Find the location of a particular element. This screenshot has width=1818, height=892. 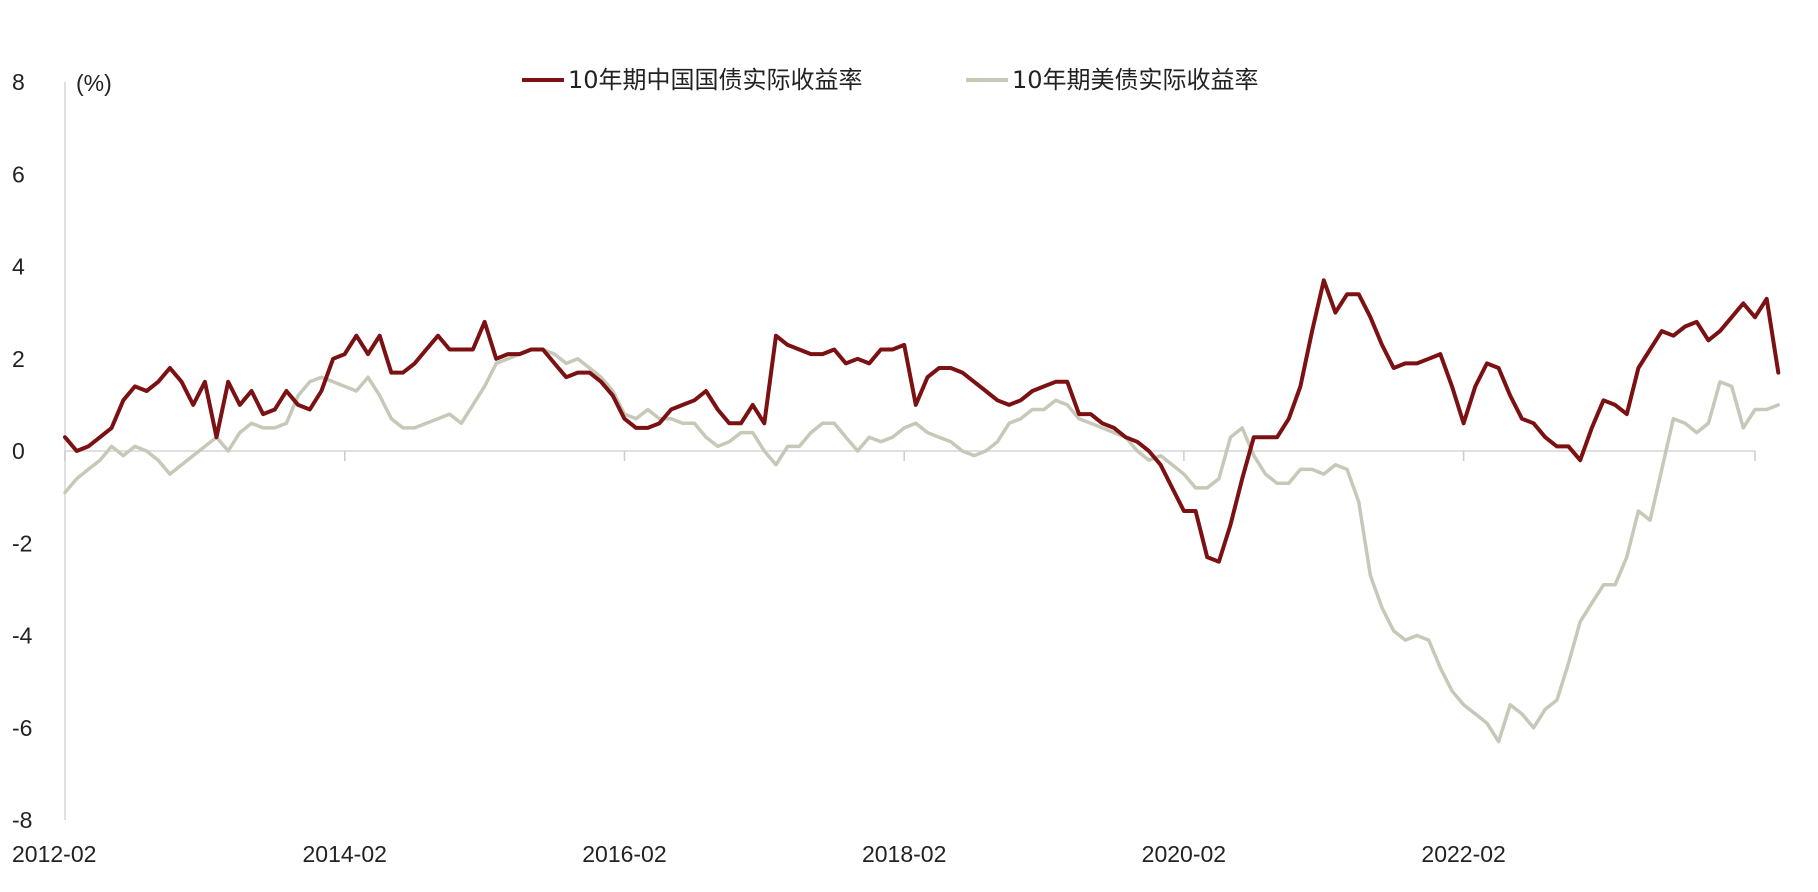

legend-item-china: 10年期中国国债实际收益率 is located at coordinates (692, 80).